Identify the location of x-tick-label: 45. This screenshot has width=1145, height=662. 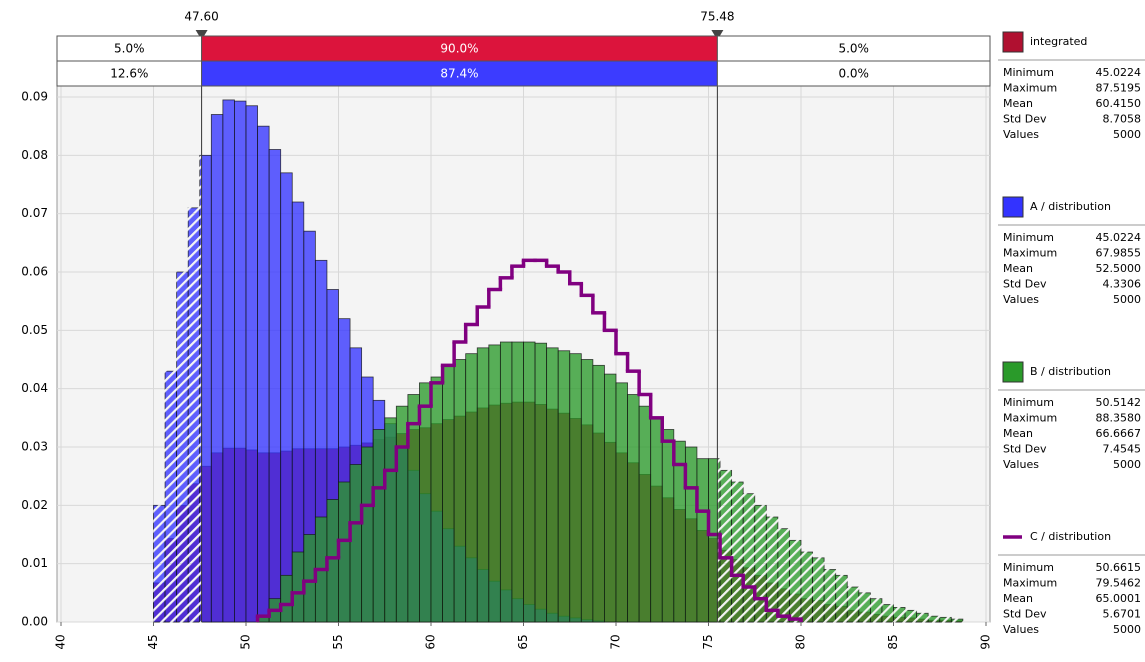
(153, 641).